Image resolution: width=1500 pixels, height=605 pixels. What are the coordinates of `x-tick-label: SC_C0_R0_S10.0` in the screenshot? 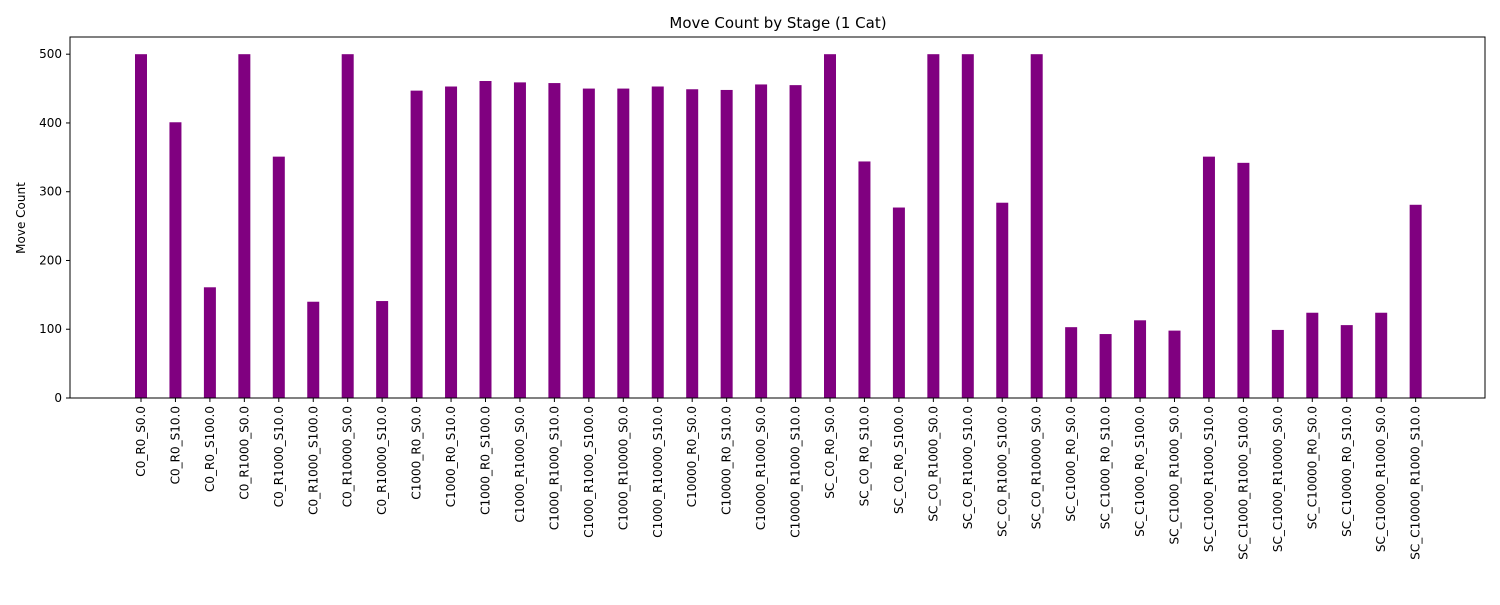 It's located at (864, 456).